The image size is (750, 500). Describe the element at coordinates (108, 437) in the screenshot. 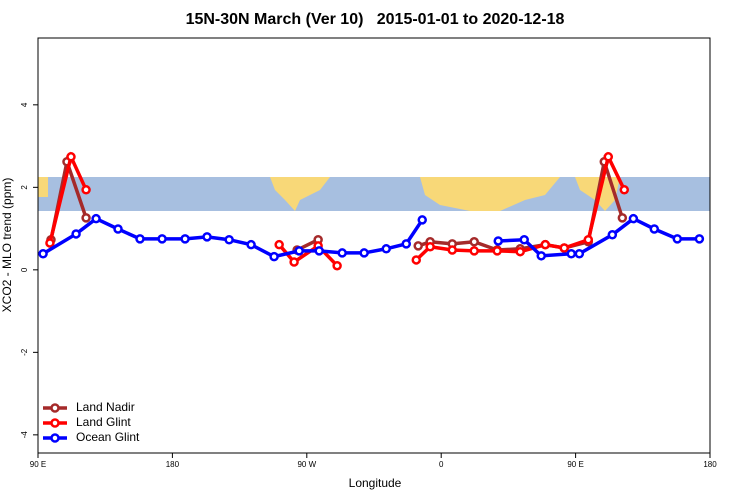

I see `legend-label: Ocean Glint` at that location.